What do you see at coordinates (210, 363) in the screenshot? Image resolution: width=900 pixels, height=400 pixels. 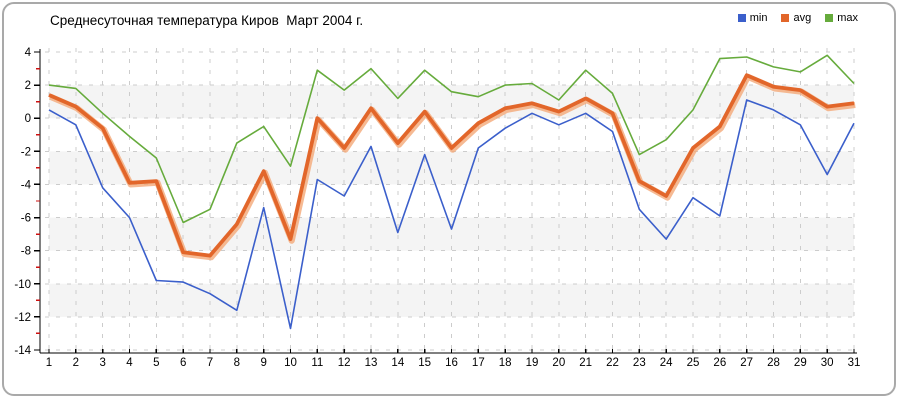 I see `svg-text: 7` at bounding box center [210, 363].